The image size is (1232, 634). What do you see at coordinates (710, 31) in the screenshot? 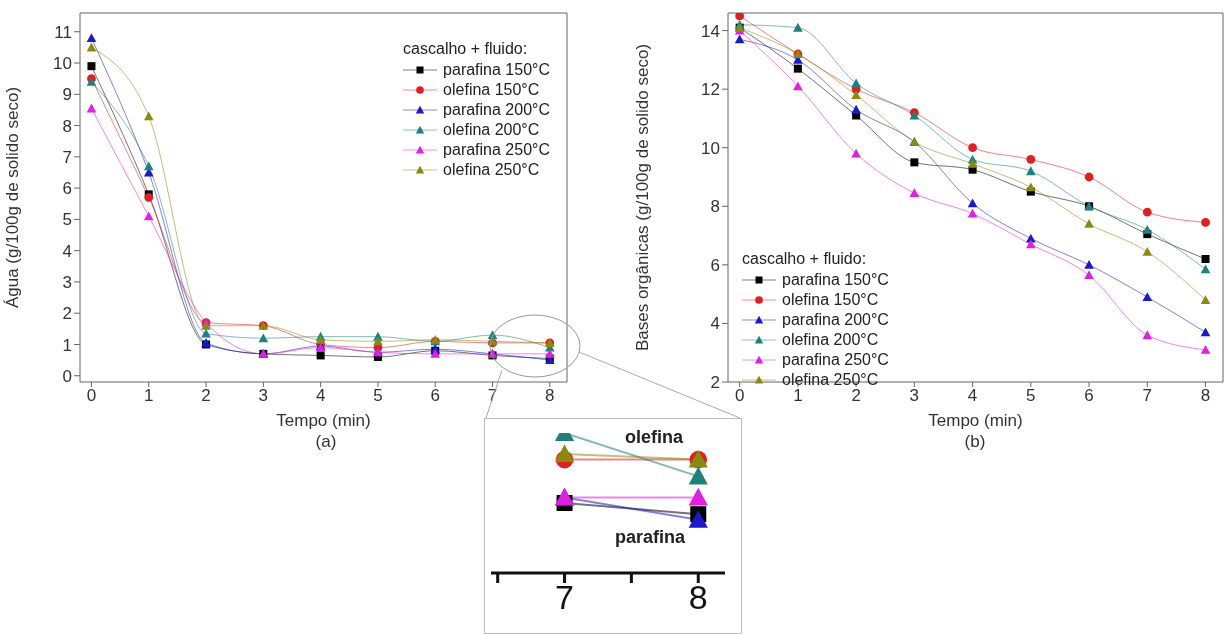
I see `y-tick-label: 14` at bounding box center [710, 31].